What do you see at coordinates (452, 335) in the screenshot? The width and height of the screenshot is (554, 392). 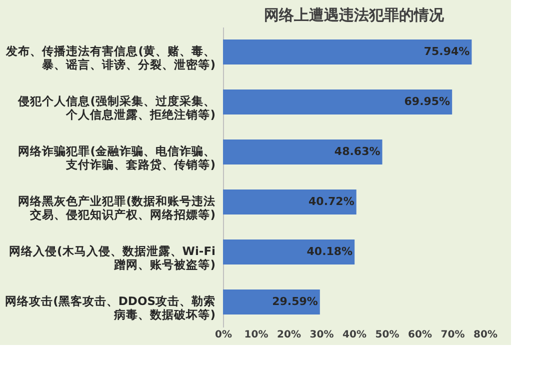 I see `x-tick-label: 70%` at bounding box center [452, 335].